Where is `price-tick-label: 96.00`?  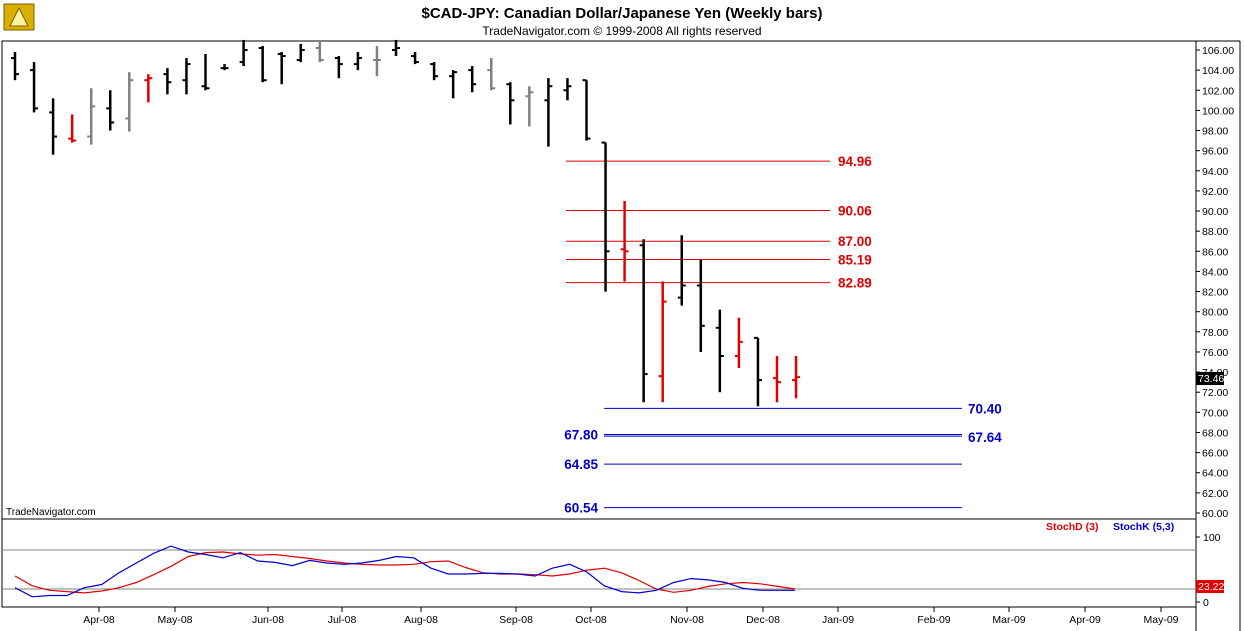 price-tick-label: 96.00 is located at coordinates (1215, 152).